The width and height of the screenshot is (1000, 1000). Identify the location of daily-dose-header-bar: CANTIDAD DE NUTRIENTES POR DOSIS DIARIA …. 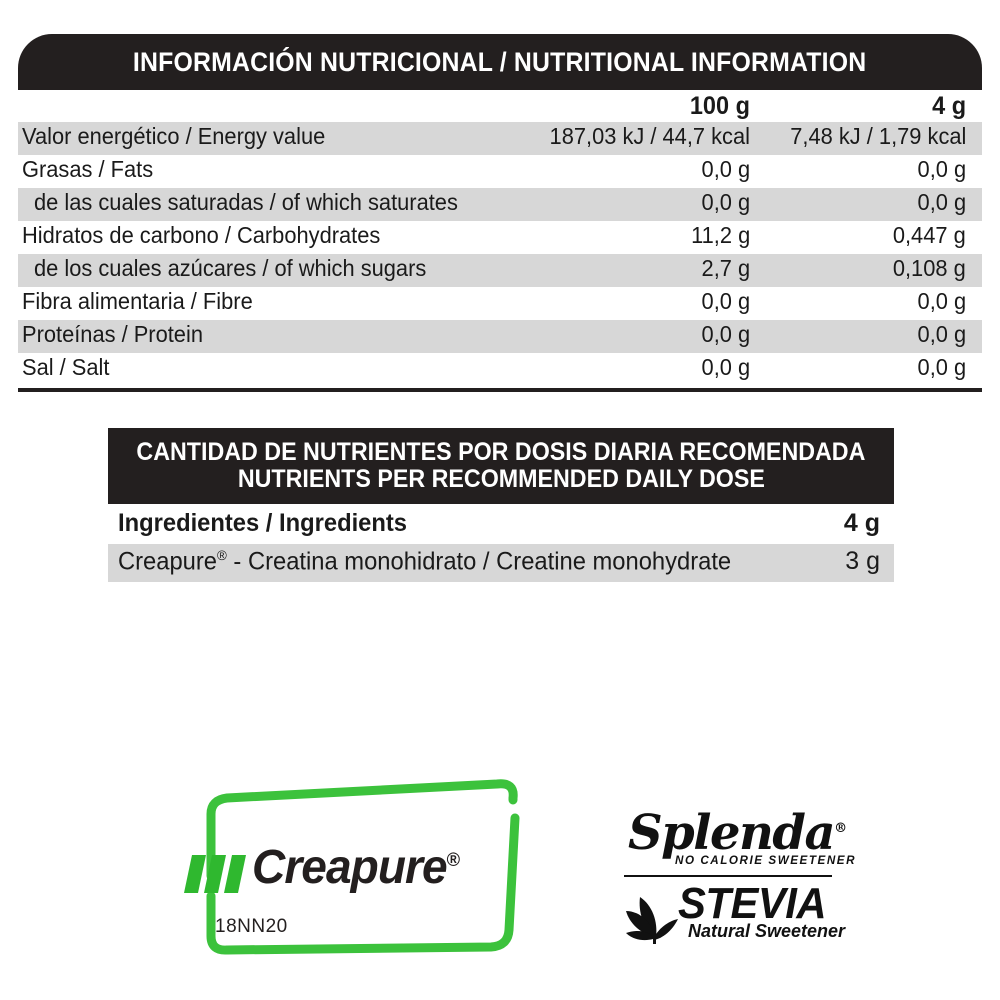
(501, 466).